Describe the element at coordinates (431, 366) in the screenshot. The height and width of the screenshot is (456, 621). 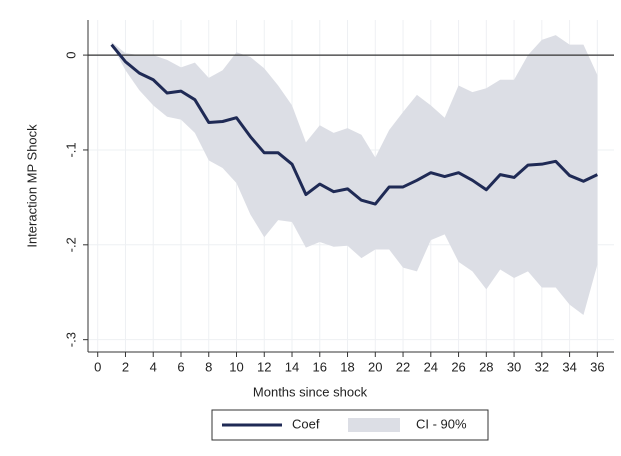
I see `x-tick-label: 24` at that location.